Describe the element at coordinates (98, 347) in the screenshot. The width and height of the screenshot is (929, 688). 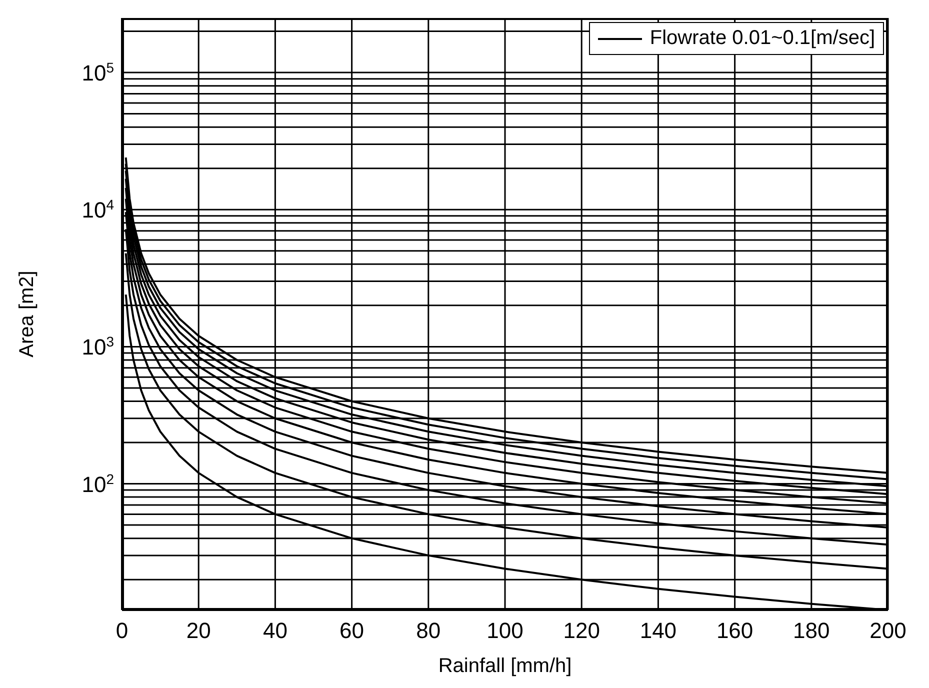
I see `y-tick-label: 10$^{3}$` at that location.